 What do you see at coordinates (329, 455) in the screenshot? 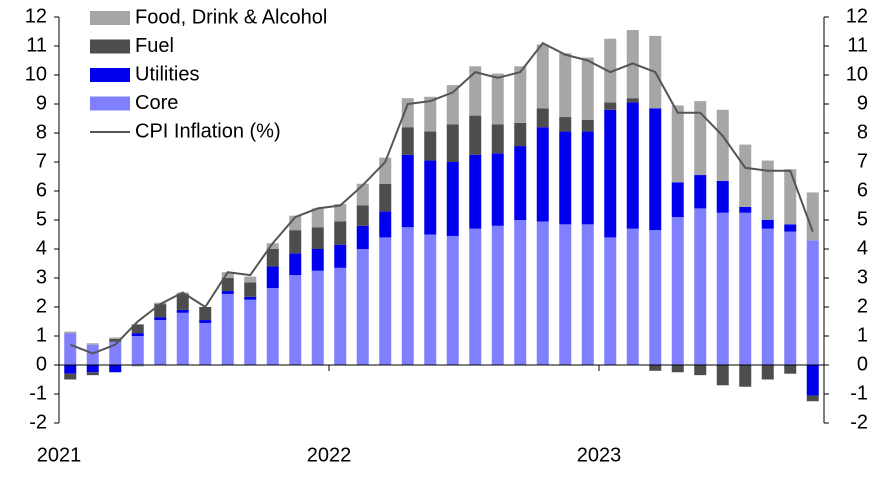
I see `x-tick-label: 2022` at bounding box center [329, 455].